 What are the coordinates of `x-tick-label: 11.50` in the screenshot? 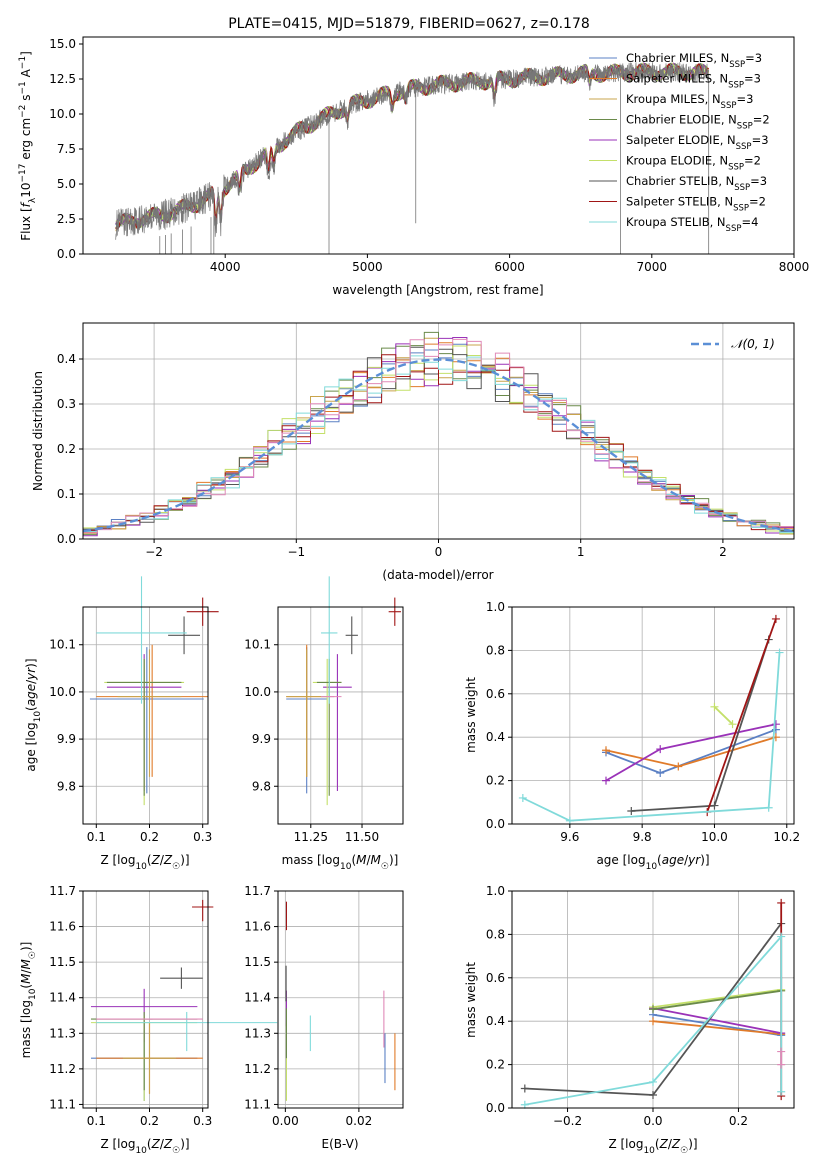 It's located at (362, 837).